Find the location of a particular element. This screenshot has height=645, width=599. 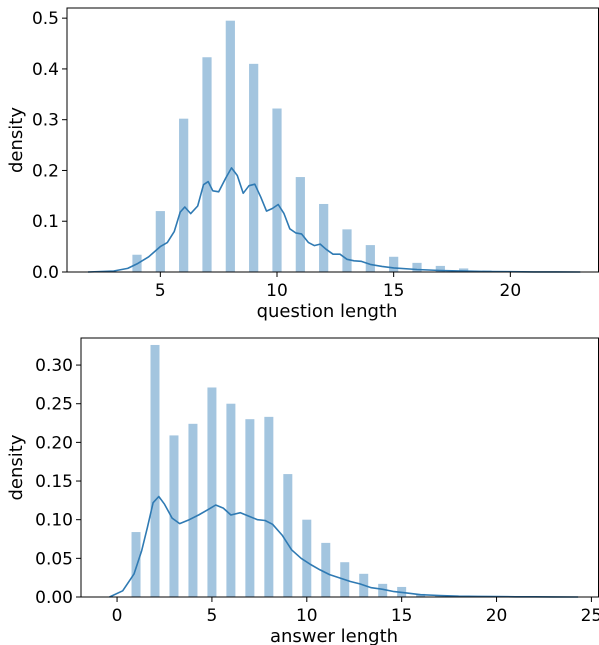

y-tick-label: 0.2 is located at coordinates (45, 171).